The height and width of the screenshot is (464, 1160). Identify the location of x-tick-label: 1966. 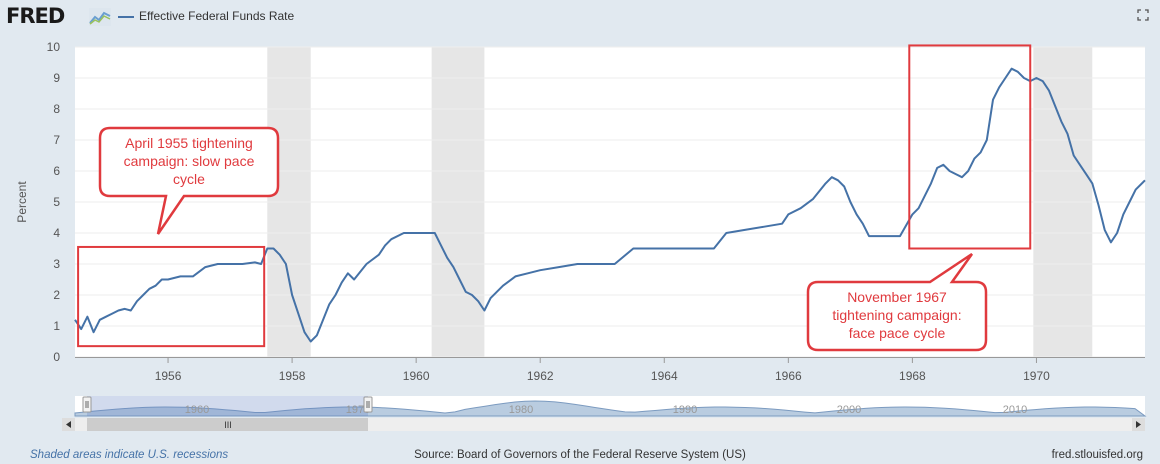
(788, 376).